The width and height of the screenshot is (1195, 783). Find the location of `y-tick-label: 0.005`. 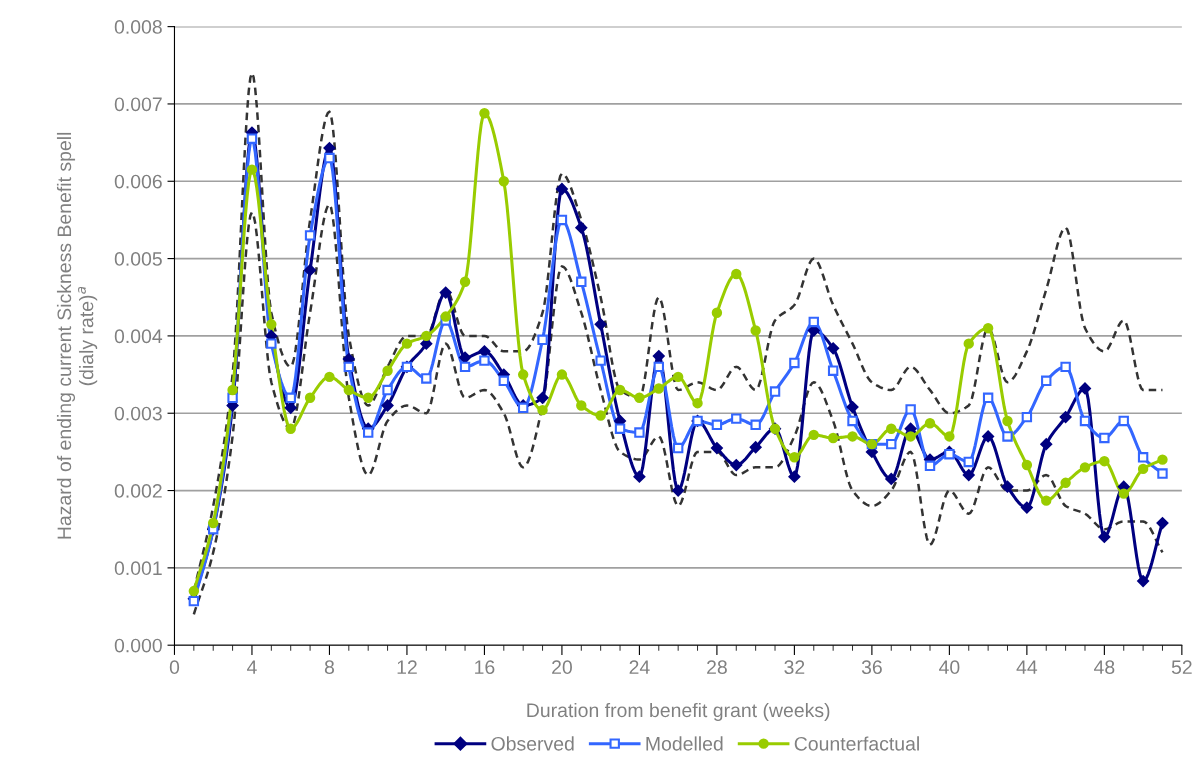

y-tick-label: 0.005 is located at coordinates (138, 259).